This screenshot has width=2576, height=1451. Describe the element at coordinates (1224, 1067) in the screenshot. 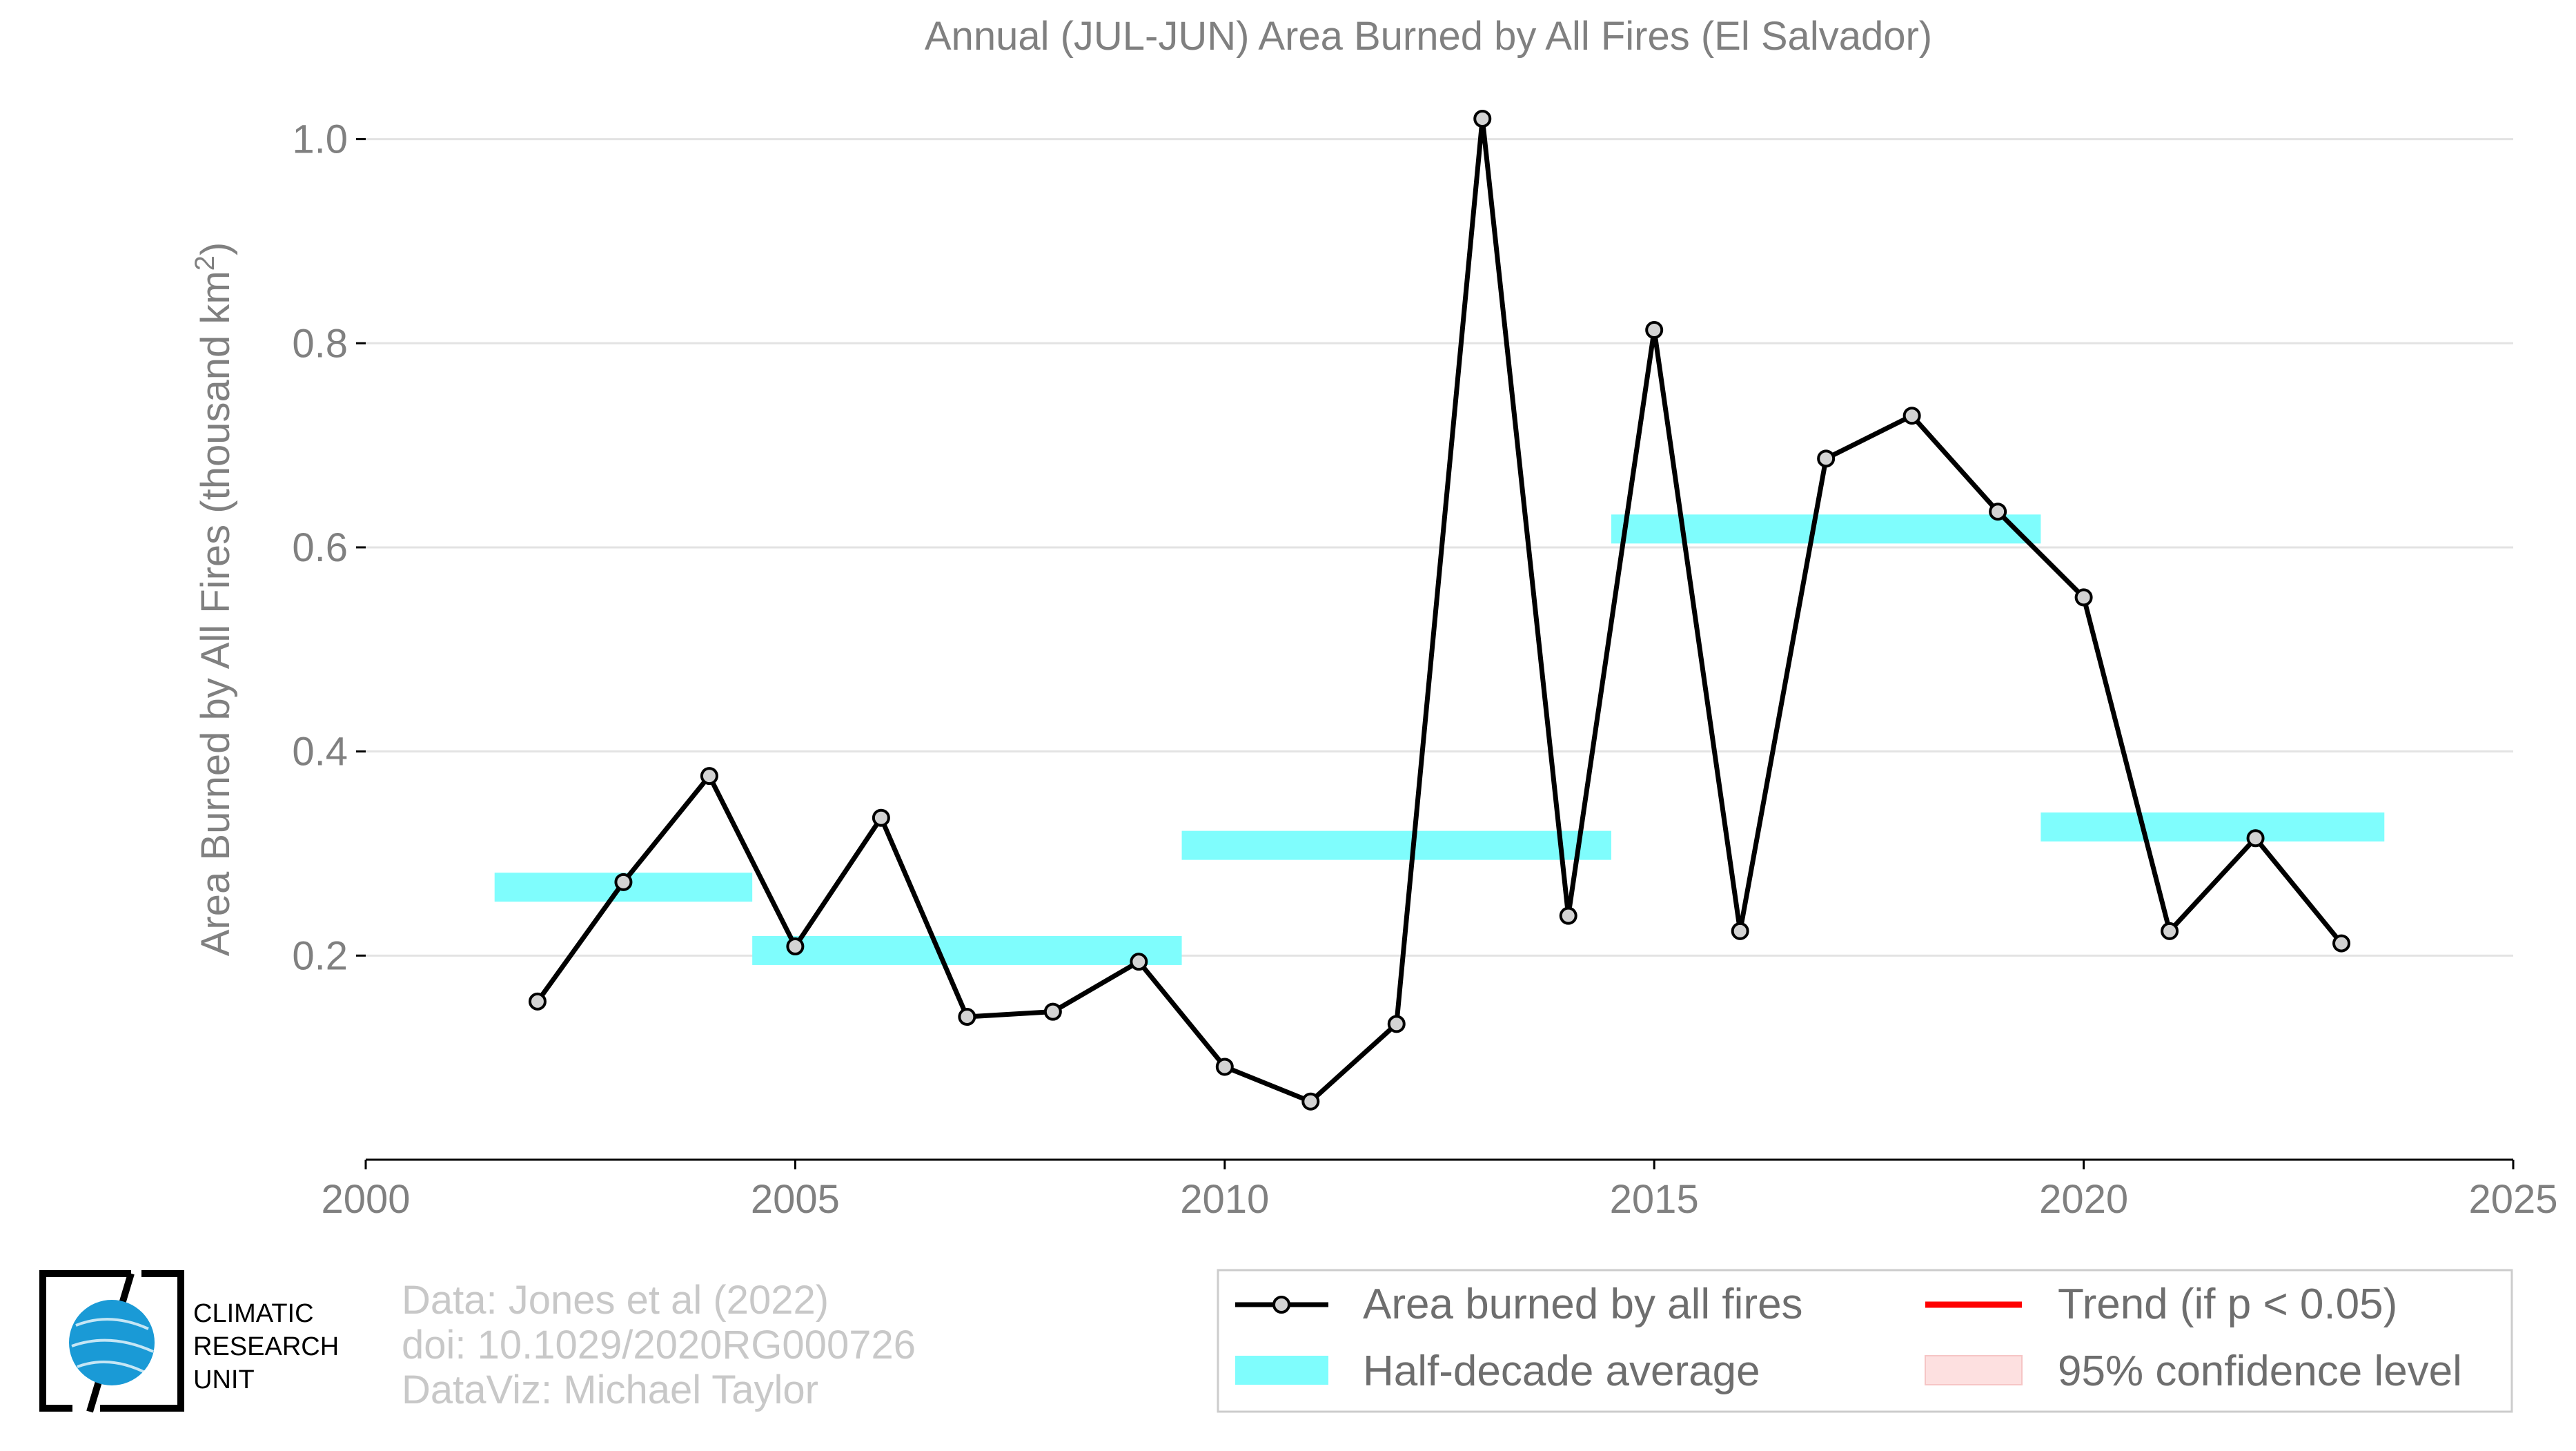

I see `data-point-2010` at that location.